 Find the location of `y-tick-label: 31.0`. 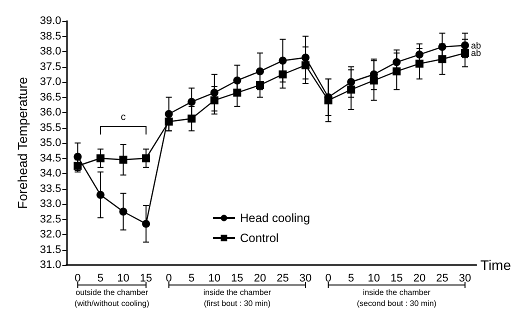

y-tick-label: 31.0 is located at coordinates (51, 265).